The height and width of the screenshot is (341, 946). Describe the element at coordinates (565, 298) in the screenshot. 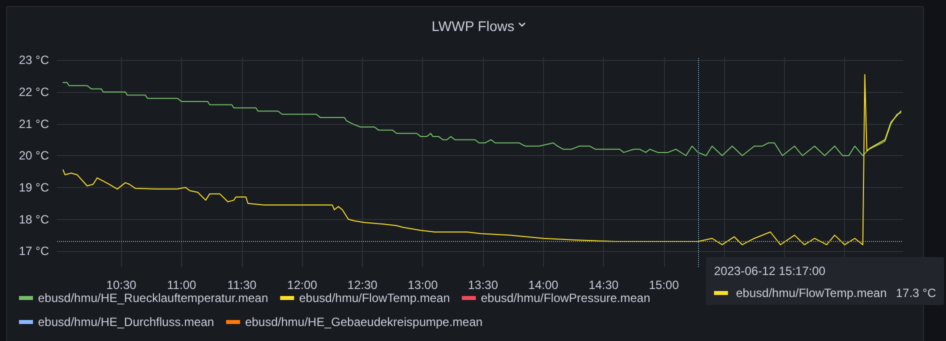

I see `legend-label: ebusd/hmu/FlowPressure.mean` at that location.